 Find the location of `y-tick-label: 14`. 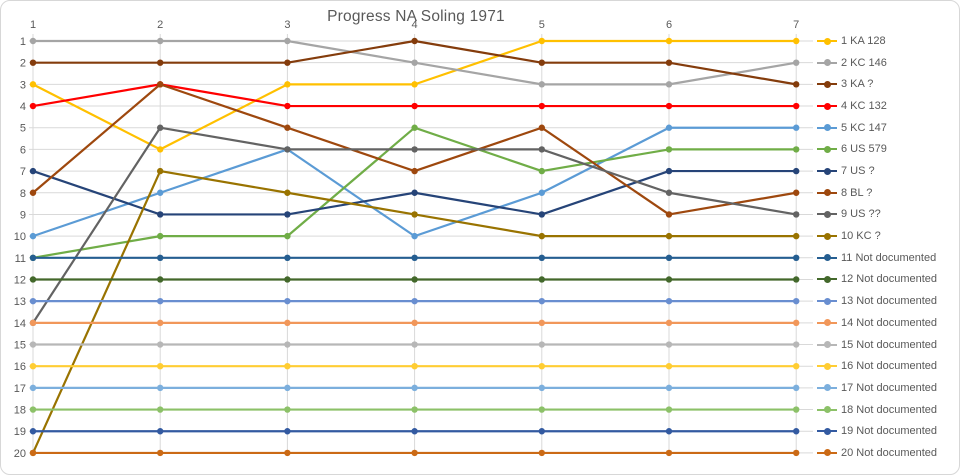

y-tick-label: 14 is located at coordinates (20, 324).